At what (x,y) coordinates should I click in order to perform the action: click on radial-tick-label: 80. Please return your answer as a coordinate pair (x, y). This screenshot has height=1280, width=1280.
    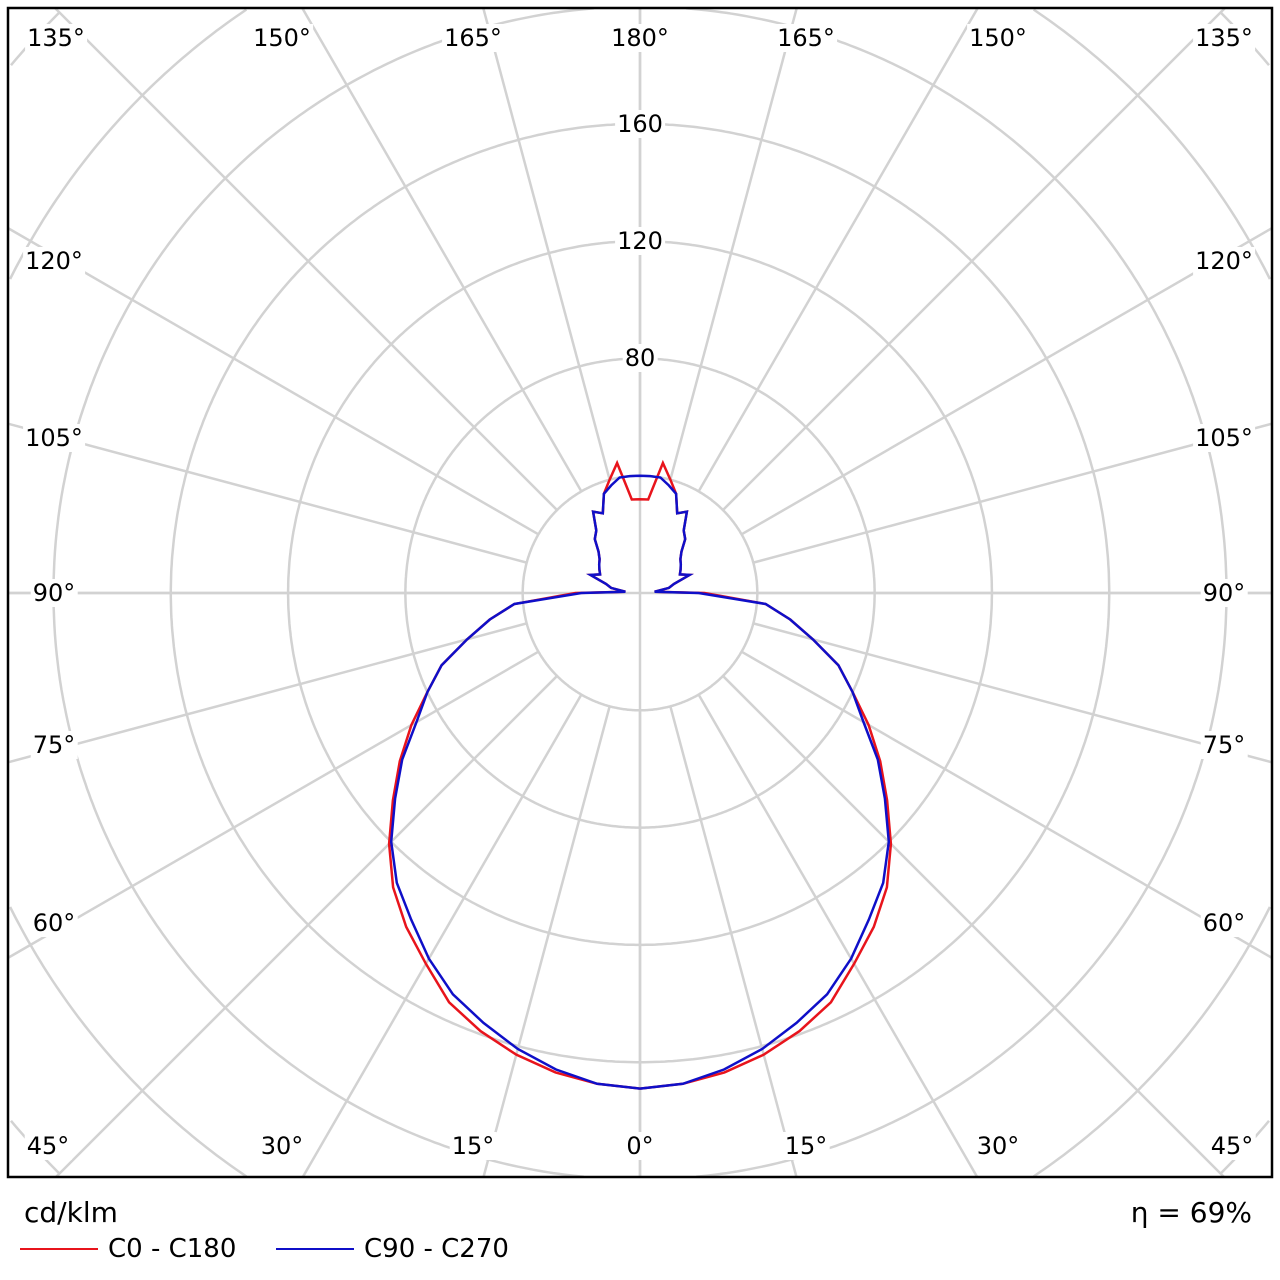
    Looking at the image, I should click on (640, 358).